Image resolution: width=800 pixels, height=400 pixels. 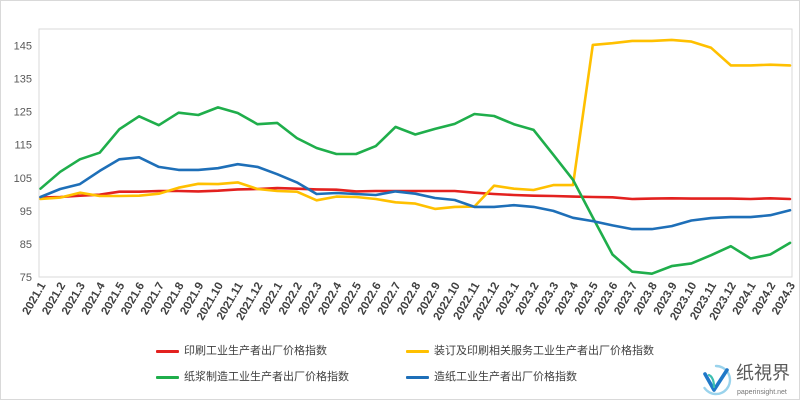 What do you see at coordinates (23, 47) in the screenshot?
I see `y-tick-label: 145` at bounding box center [23, 47].